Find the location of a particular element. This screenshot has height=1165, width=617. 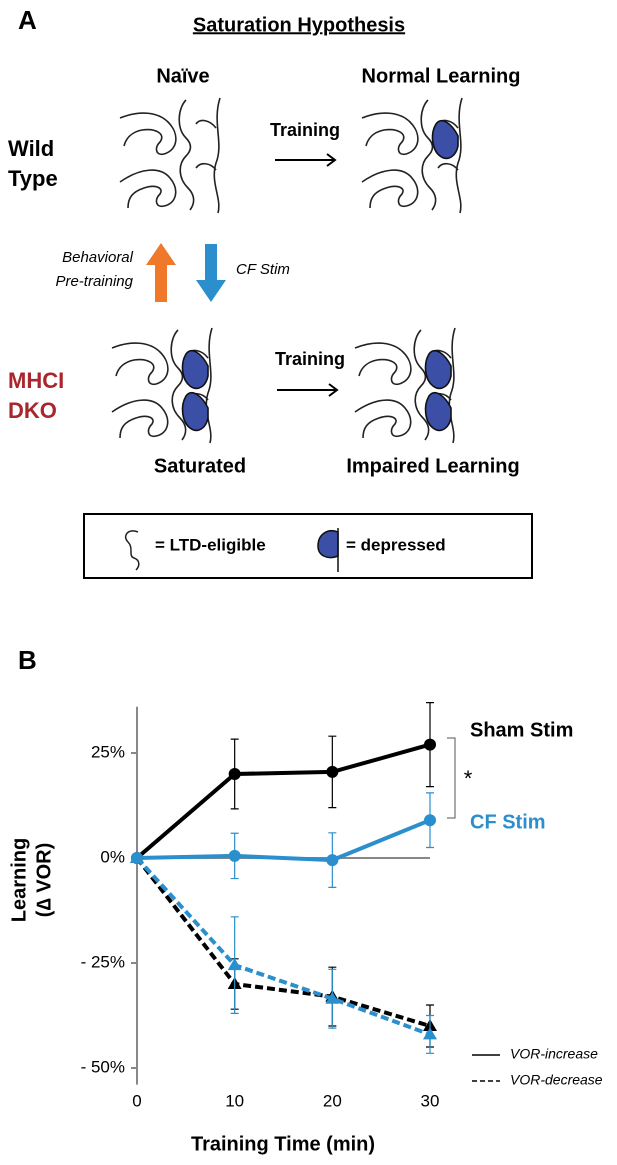

legend-box is located at coordinates (308, 546).